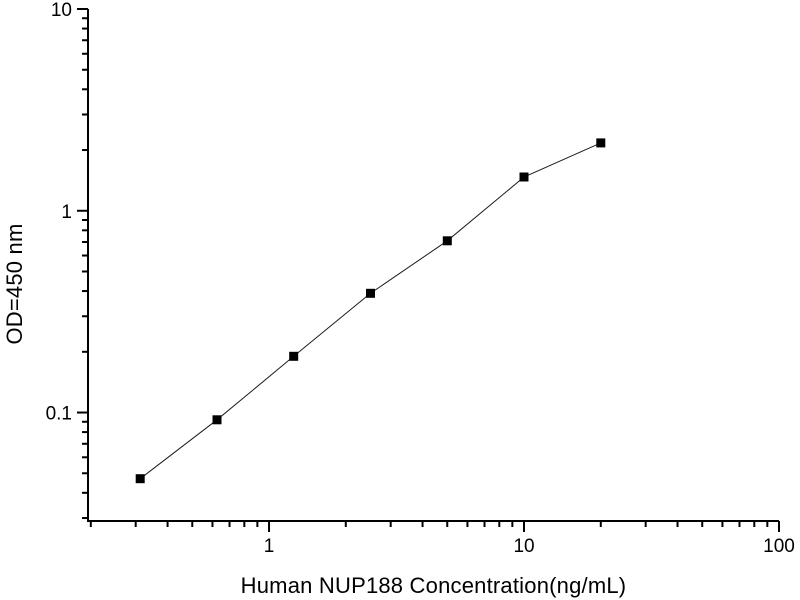 The image size is (800, 600). I want to click on y-axis-title: OD=450 nm, so click(14, 284).